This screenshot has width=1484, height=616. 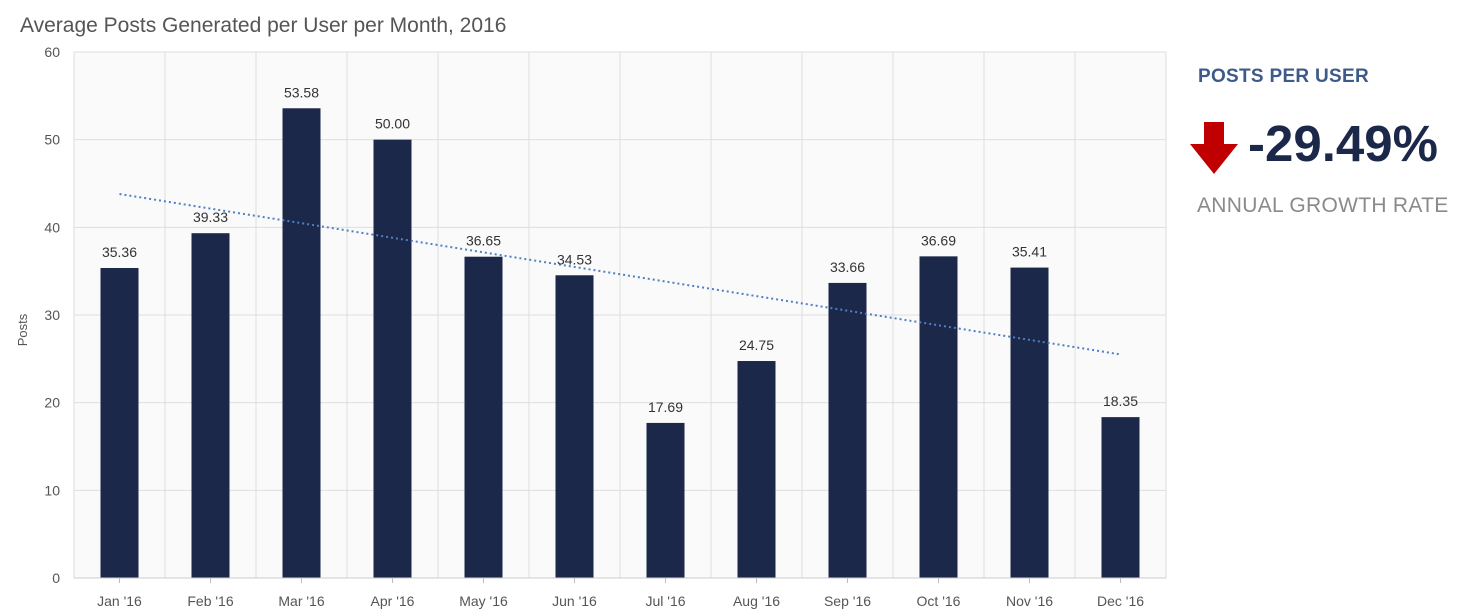 I want to click on x-tick-label: Oct '16, so click(x=939, y=601).